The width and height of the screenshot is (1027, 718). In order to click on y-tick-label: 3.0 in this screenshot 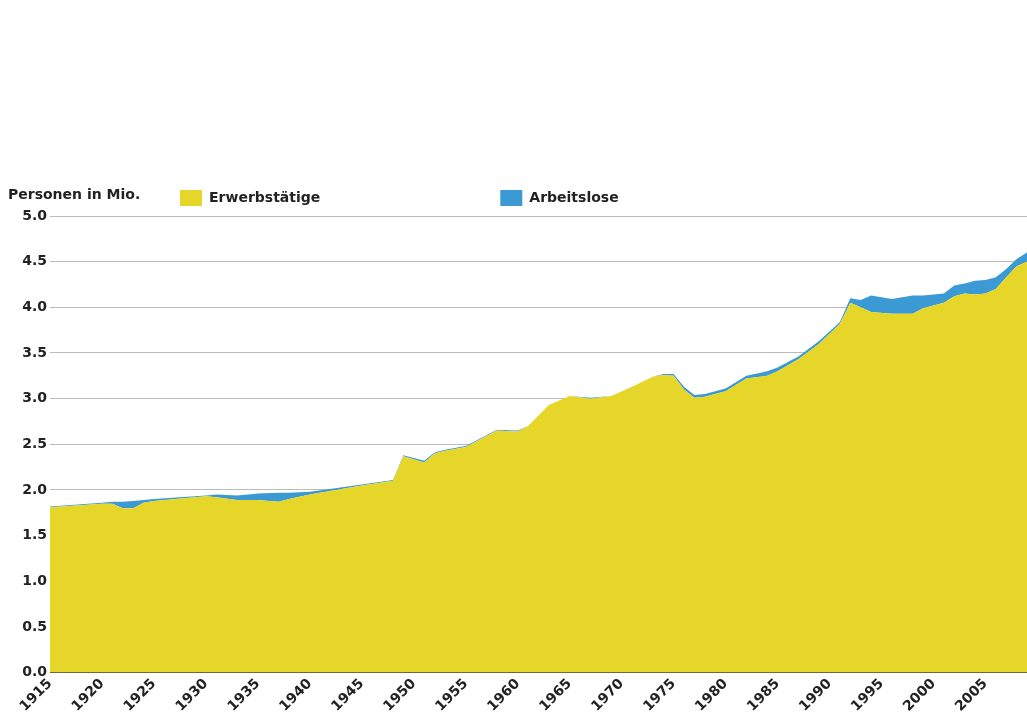, I will do `click(35, 397)`.